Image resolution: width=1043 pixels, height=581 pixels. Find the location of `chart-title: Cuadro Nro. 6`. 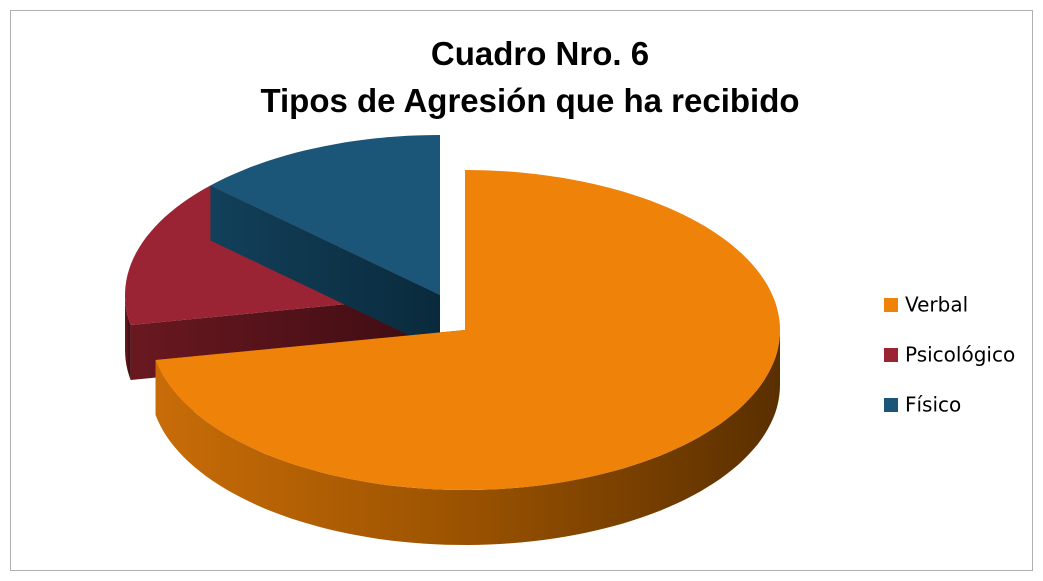

chart-title: Cuadro Nro. 6 is located at coordinates (540, 53).